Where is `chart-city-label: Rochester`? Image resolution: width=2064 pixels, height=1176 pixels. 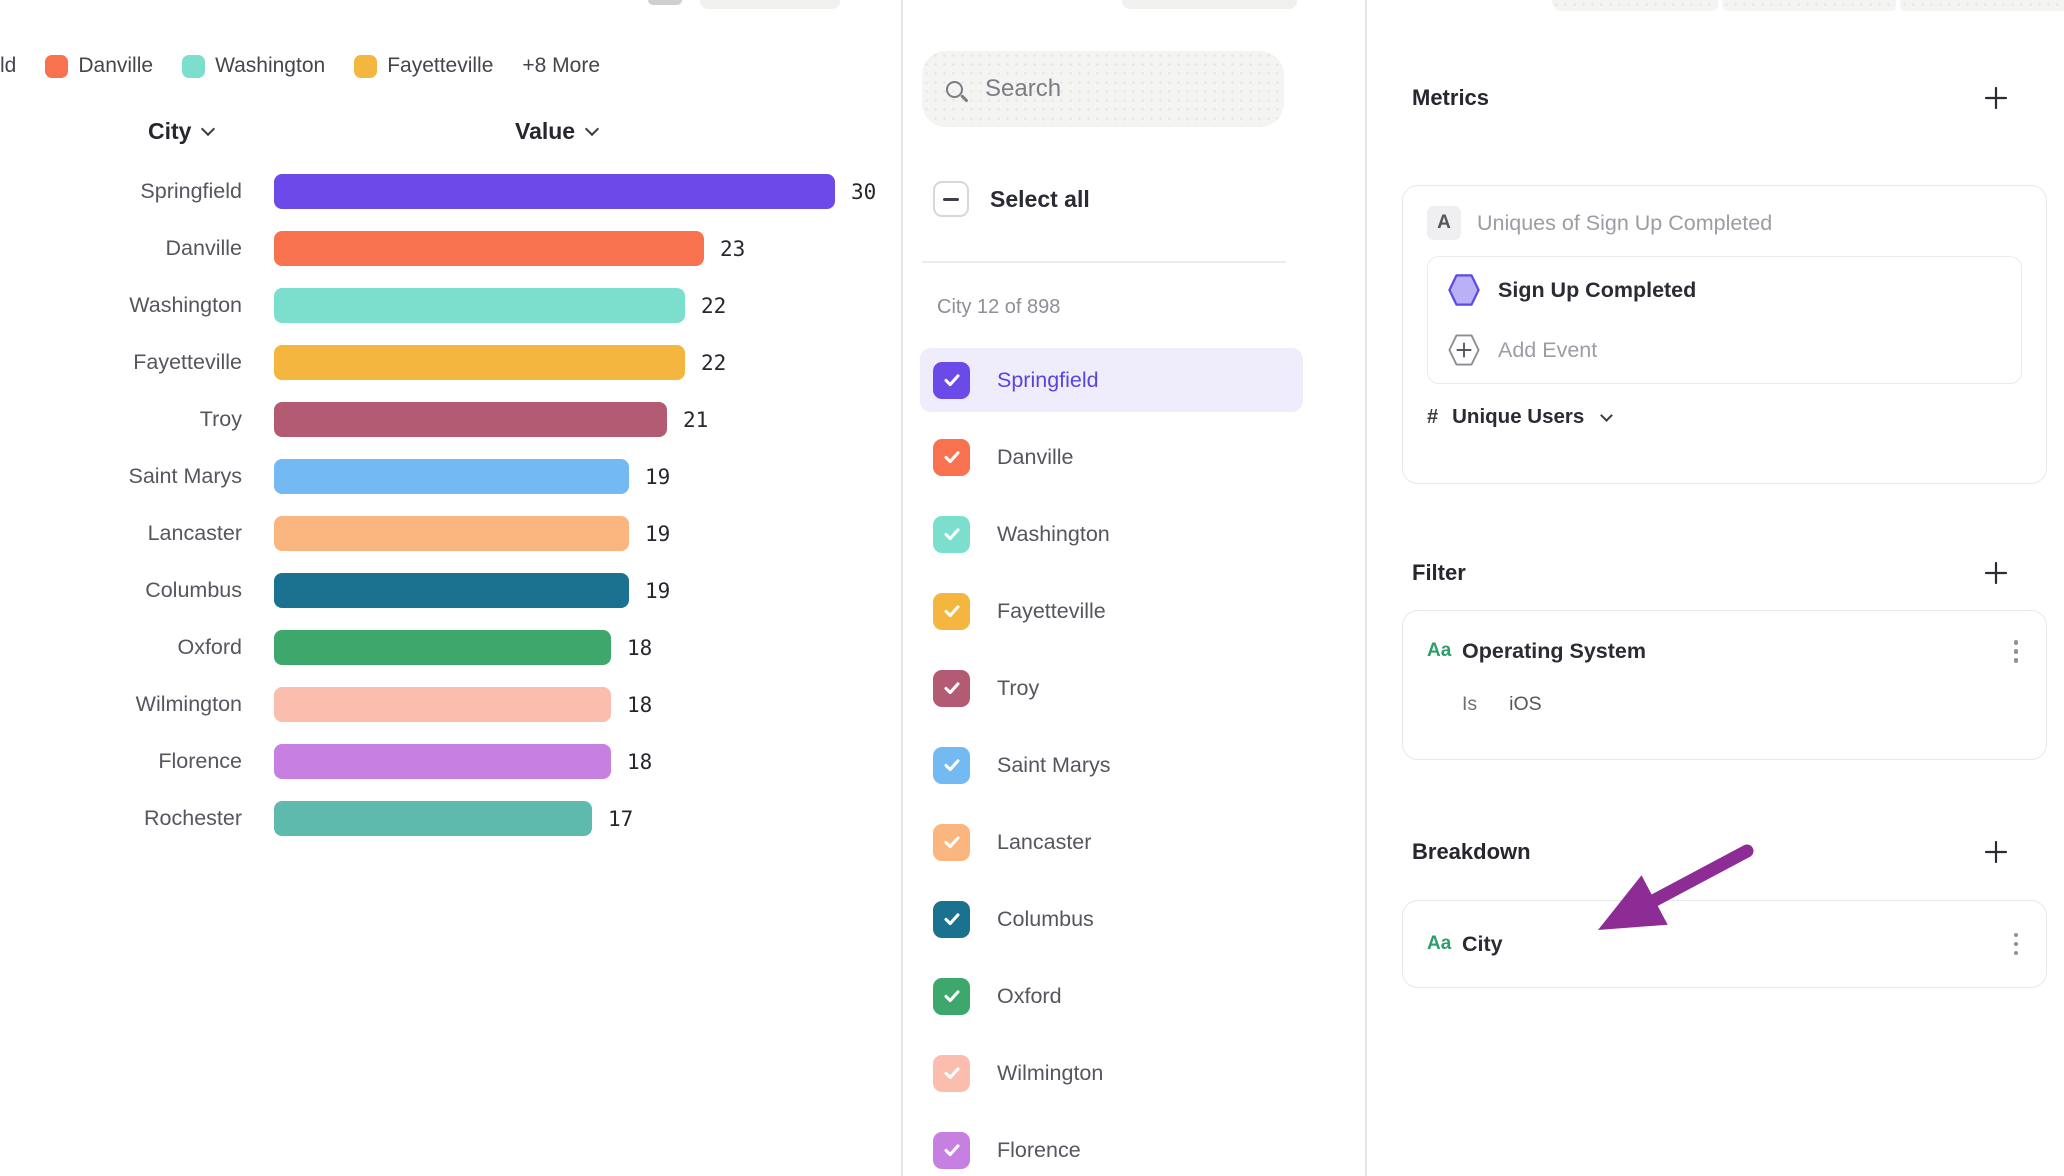 chart-city-label: Rochester is located at coordinates (193, 818).